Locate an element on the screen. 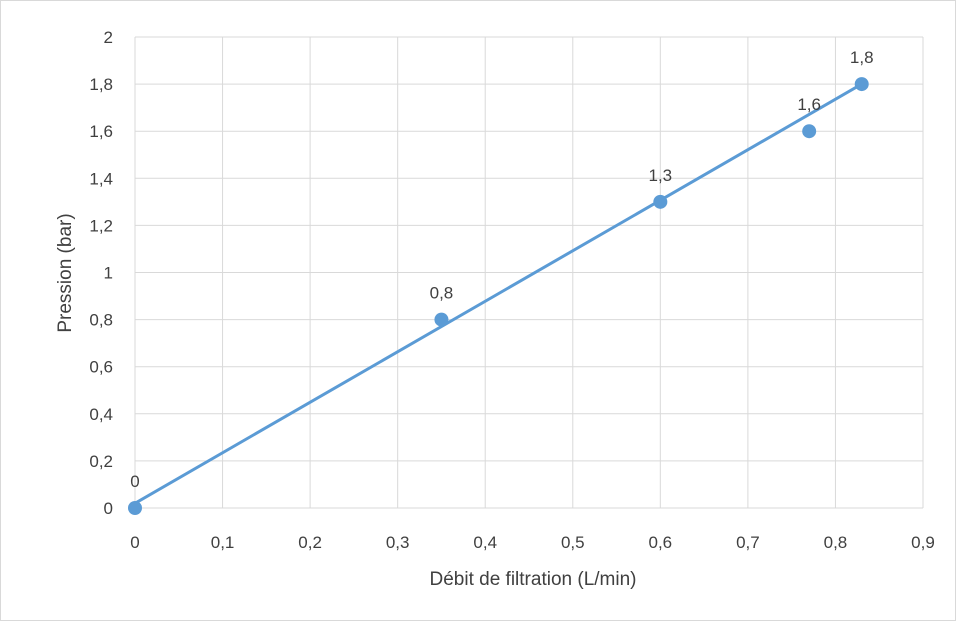  y-tick-label: 1,6 is located at coordinates (101, 131).